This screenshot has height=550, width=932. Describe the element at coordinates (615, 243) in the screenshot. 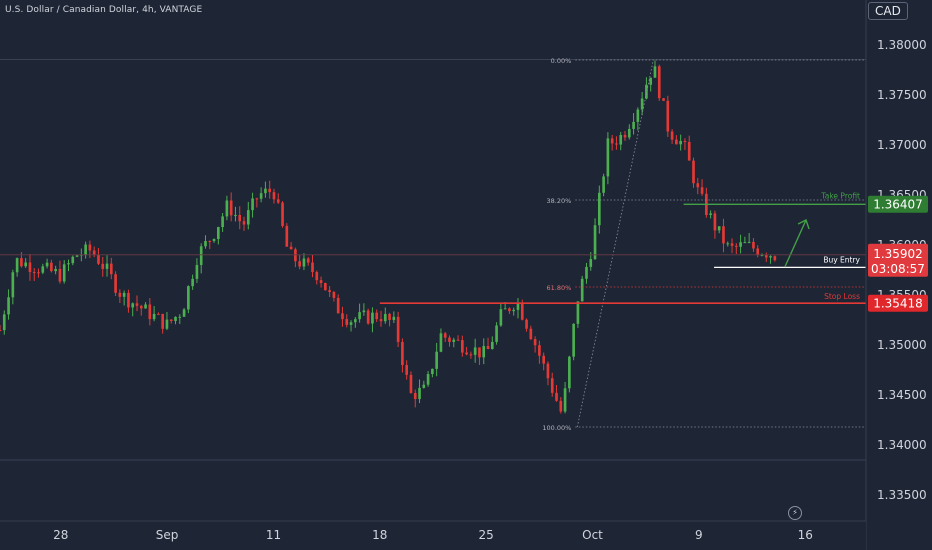

I see `fib-trend-line` at that location.